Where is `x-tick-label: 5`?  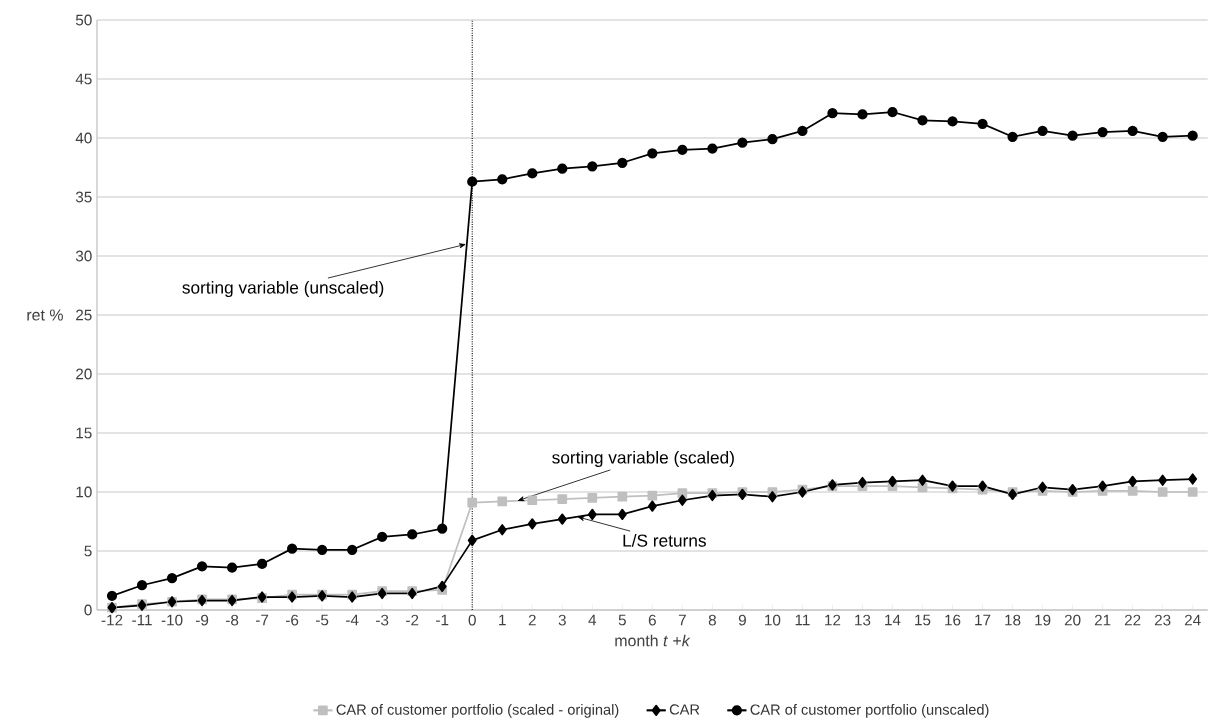
x-tick-label: 5 is located at coordinates (622, 620).